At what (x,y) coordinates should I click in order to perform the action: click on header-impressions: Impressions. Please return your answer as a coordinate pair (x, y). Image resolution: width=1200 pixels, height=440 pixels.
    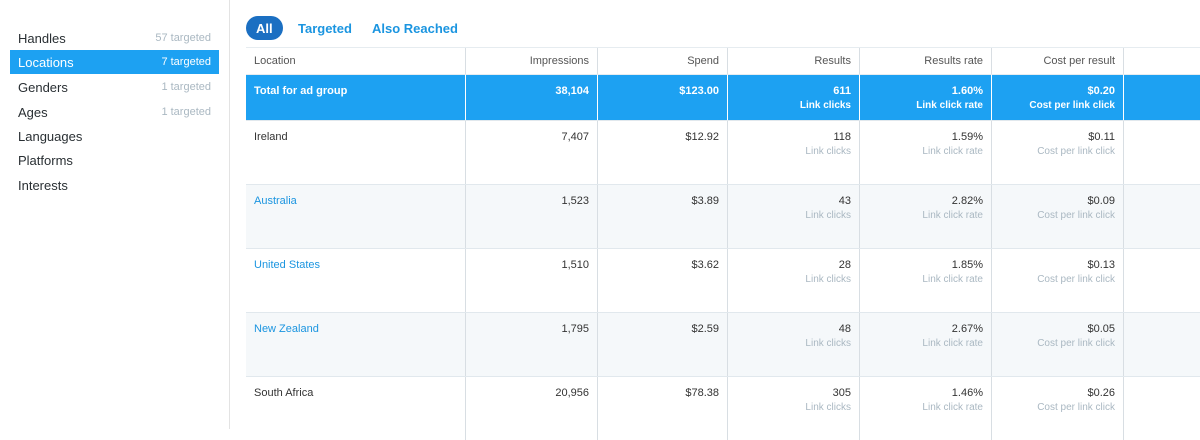
    Looking at the image, I should click on (532, 61).